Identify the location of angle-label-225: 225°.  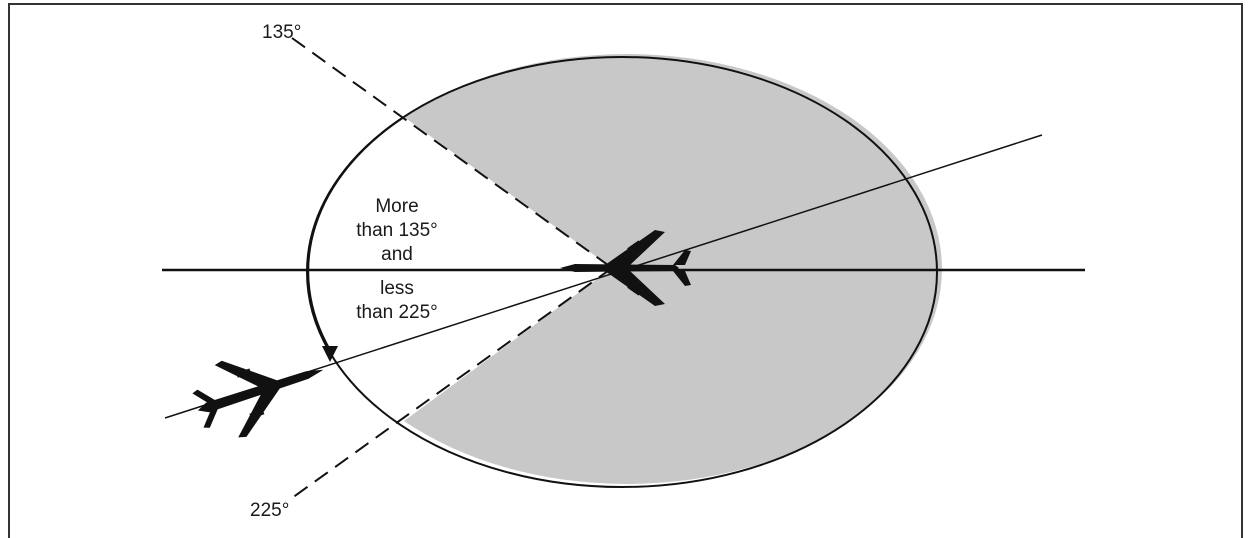
(269, 510).